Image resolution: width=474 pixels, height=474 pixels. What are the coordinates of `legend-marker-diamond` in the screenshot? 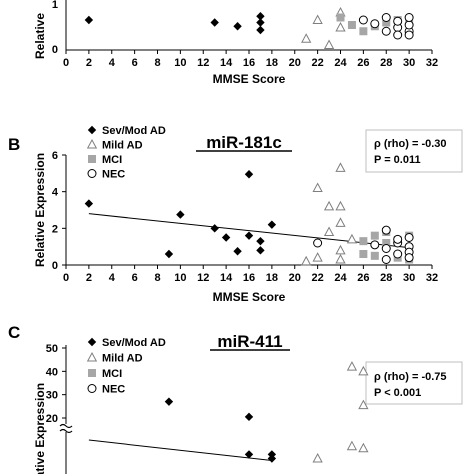 It's located at (92, 342).